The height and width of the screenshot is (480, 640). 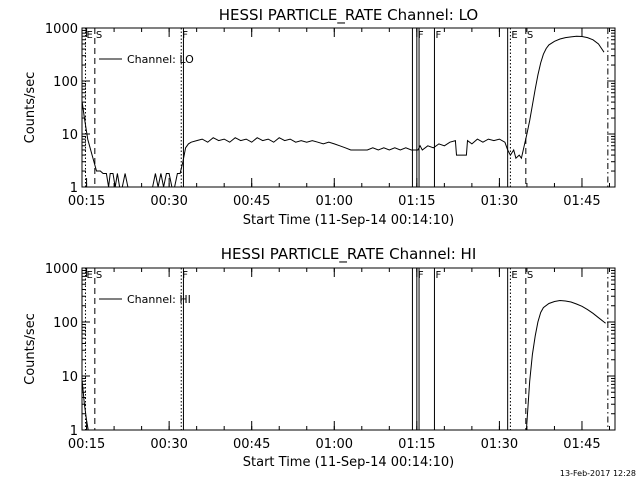 What do you see at coordinates (349, 254) in the screenshot?
I see `chart-title: HESSI PARTICLE_RATE Channel: HI` at bounding box center [349, 254].